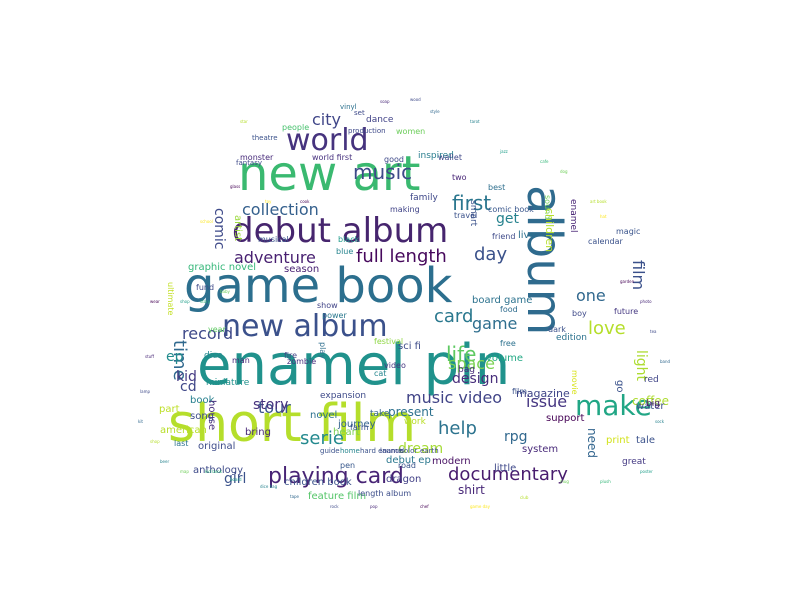  Describe the element at coordinates (645, 440) in the screenshot. I see `cloud-word: tale` at that location.